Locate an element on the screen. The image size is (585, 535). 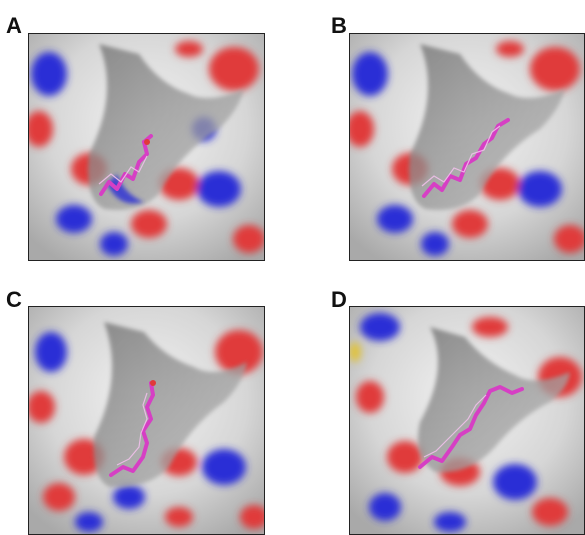
ligand-d is located at coordinates (471, 427).